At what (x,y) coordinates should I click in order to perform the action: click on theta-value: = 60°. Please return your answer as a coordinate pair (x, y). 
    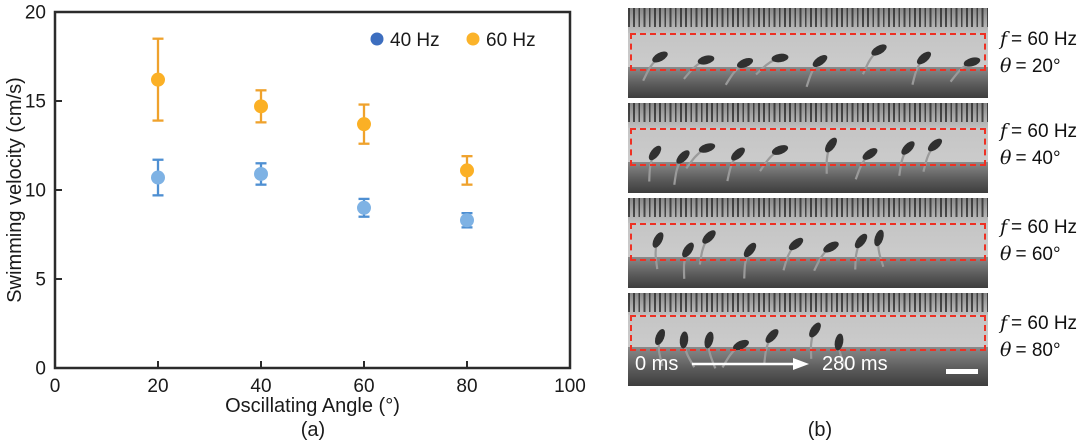
    Looking at the image, I should click on (1038, 254).